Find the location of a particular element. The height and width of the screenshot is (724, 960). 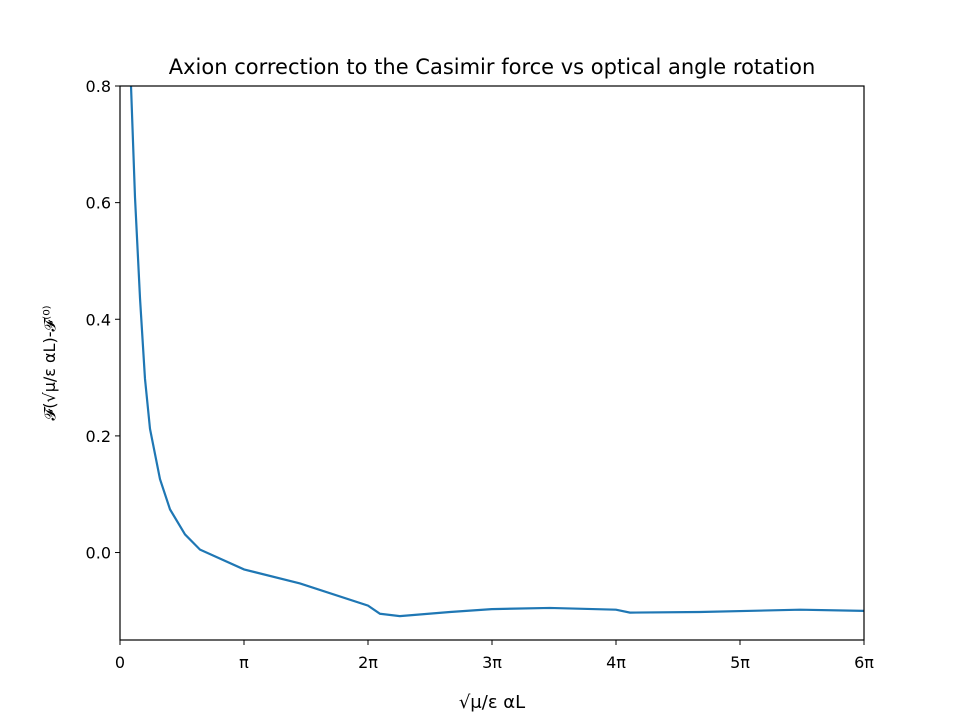

y-tick-label: 0.0 is located at coordinates (98, 553).